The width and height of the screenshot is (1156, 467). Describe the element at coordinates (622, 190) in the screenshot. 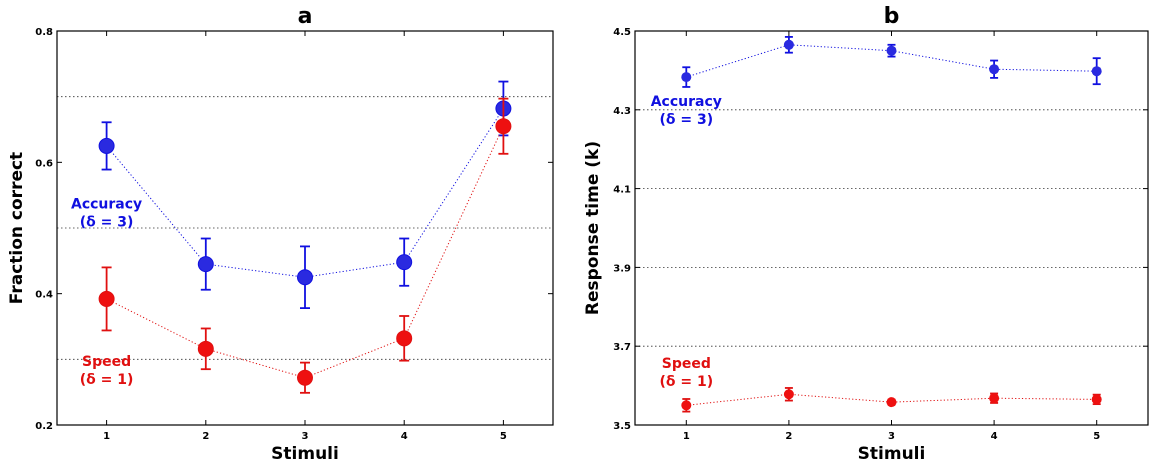

I see `y-tick-label: 4.1` at that location.